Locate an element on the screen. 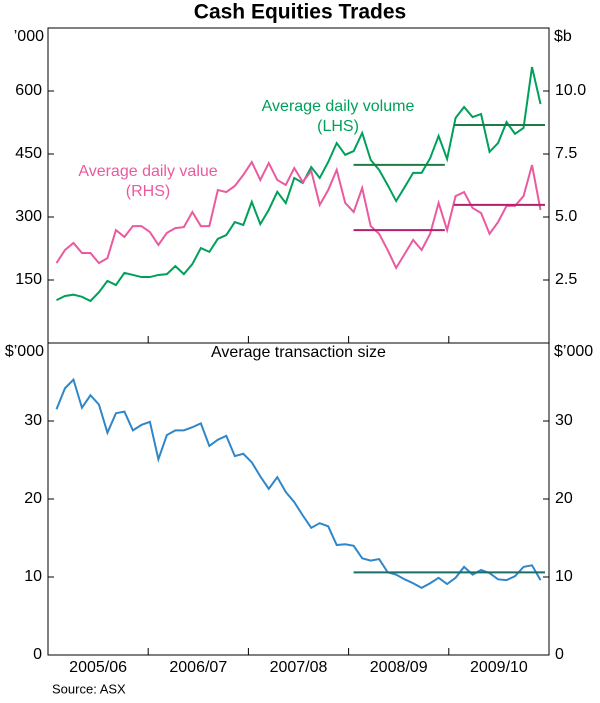 Image resolution: width=600 pixels, height=703 pixels. y-tick-label: 300 is located at coordinates (28, 216).